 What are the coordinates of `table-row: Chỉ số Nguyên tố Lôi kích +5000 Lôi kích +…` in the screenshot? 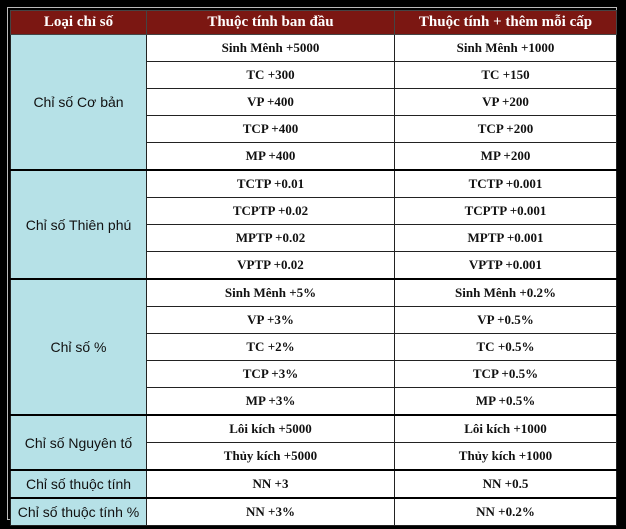 It's located at (313, 442).